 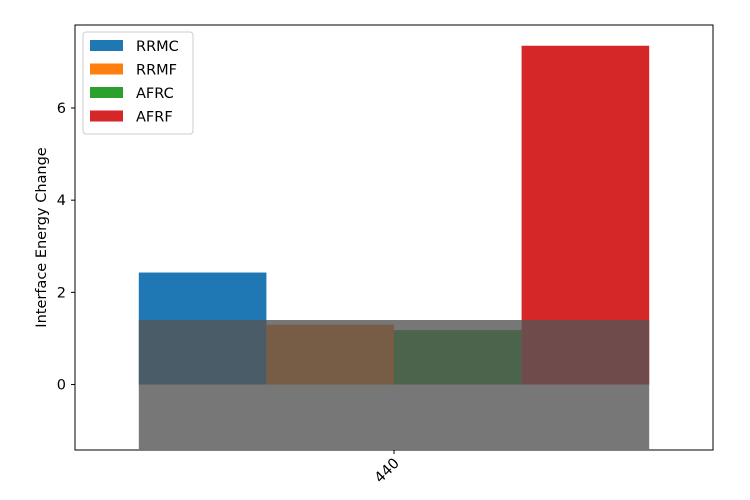 I want to click on y-axis-label: Interface Energy Change, so click(x=42, y=237).